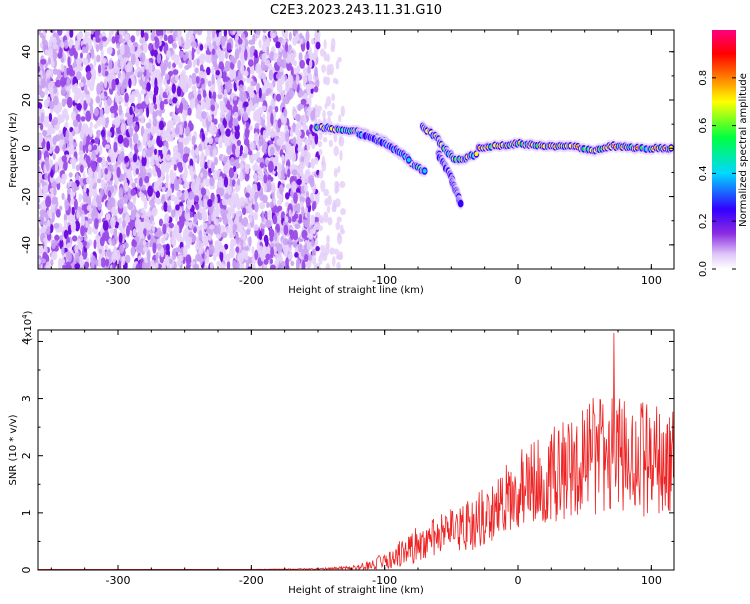 Image resolution: width=750 pixels, height=604 pixels. I want to click on colorbar-label: Normalized spectral amplitude, so click(743, 150).